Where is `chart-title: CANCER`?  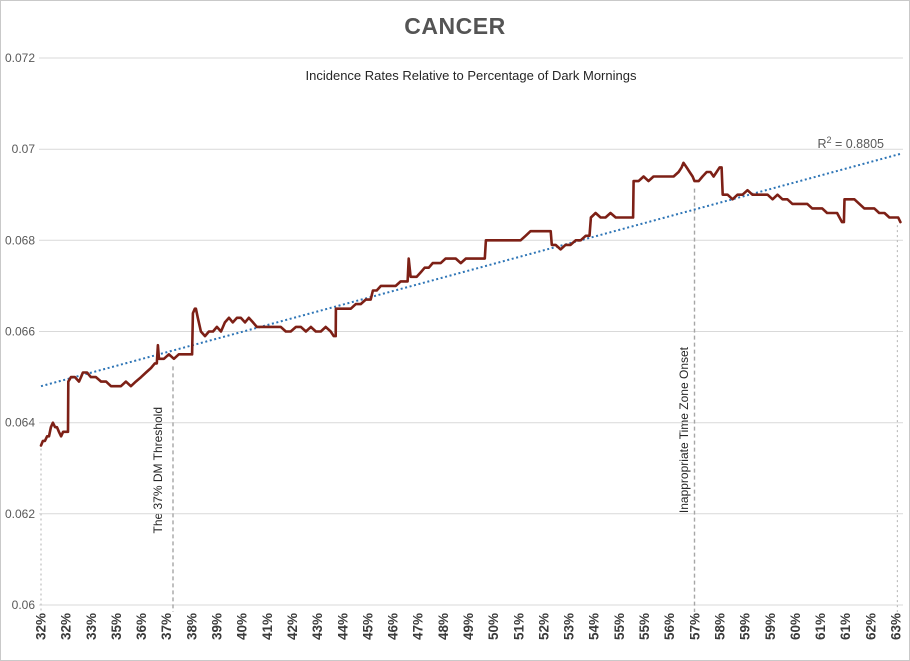 chart-title: CANCER is located at coordinates (455, 26).